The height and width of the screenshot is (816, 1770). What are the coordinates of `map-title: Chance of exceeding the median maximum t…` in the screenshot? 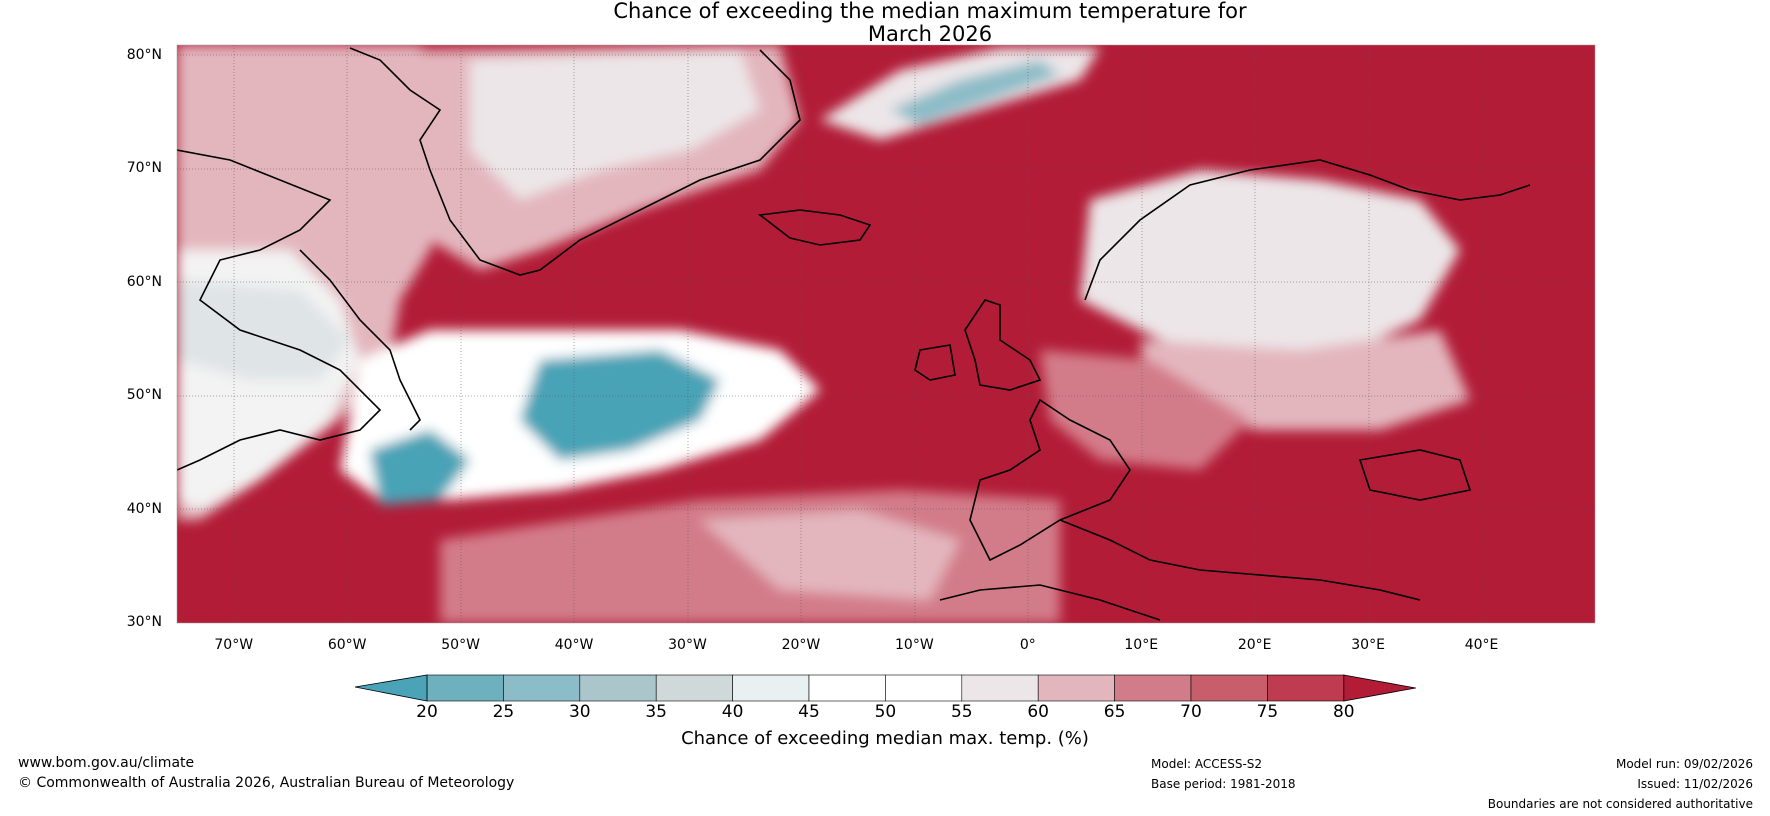 It's located at (885, 23).